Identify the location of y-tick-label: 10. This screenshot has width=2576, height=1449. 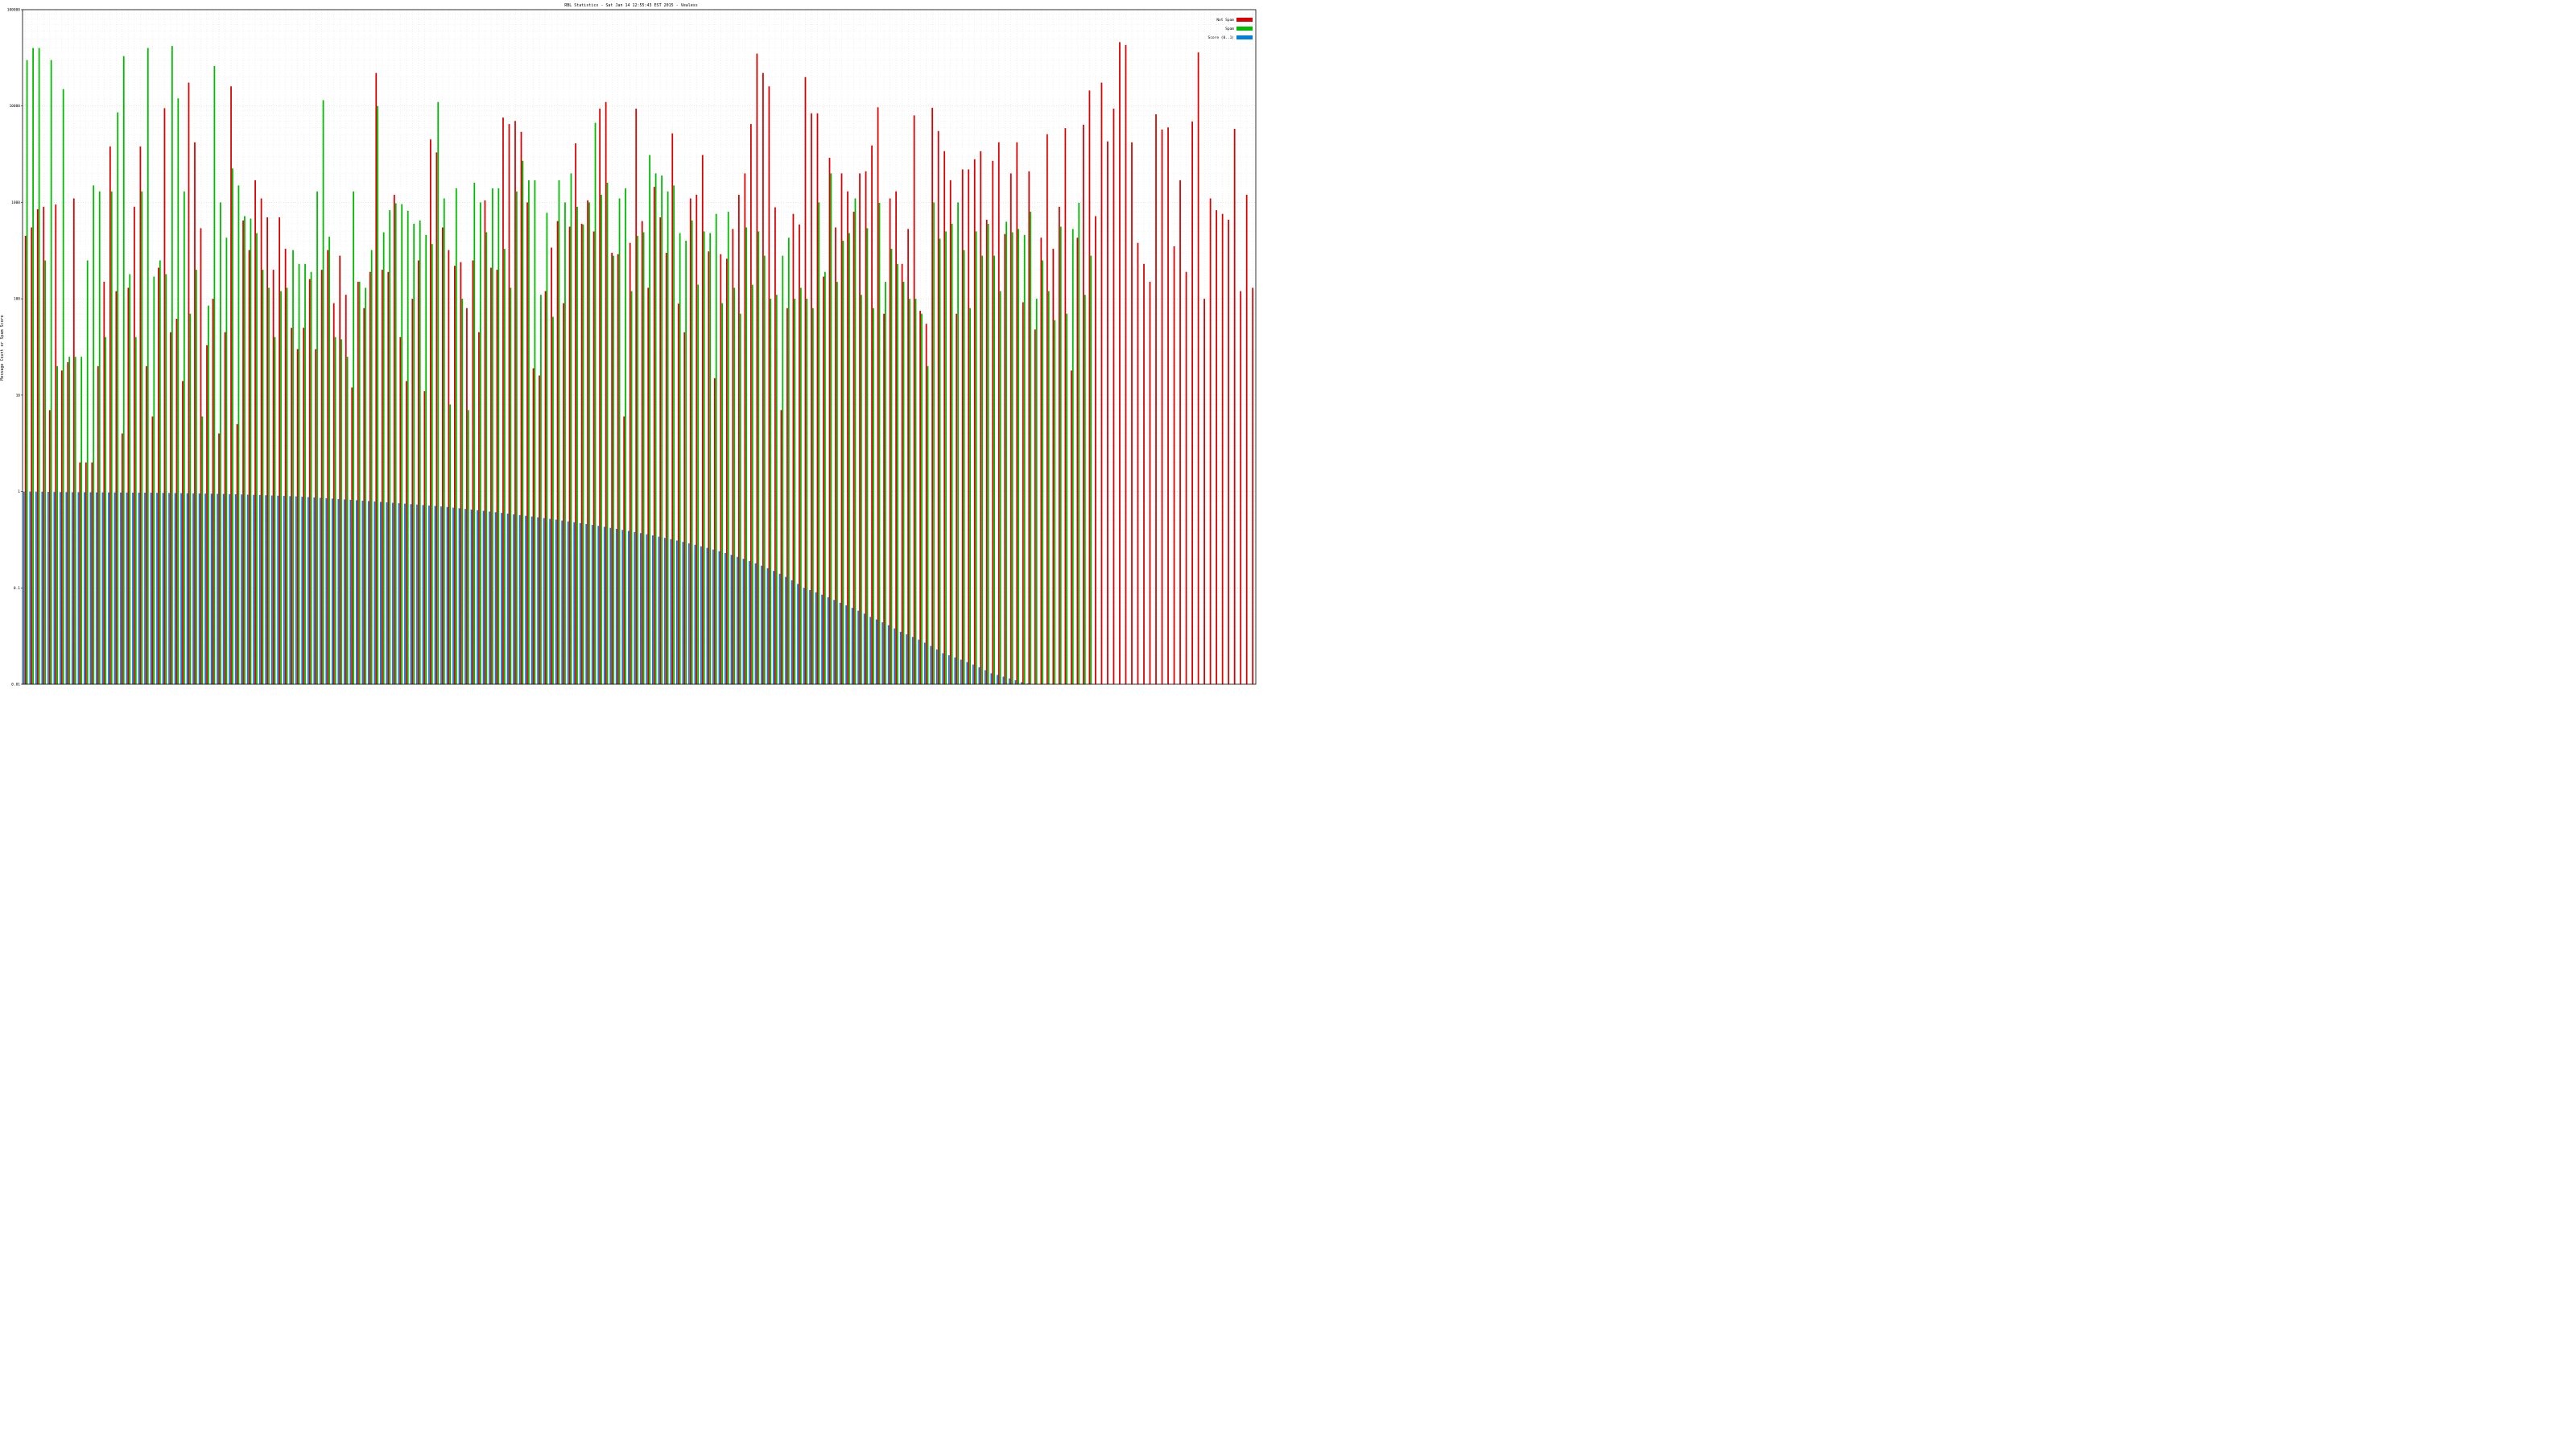
(18, 395).